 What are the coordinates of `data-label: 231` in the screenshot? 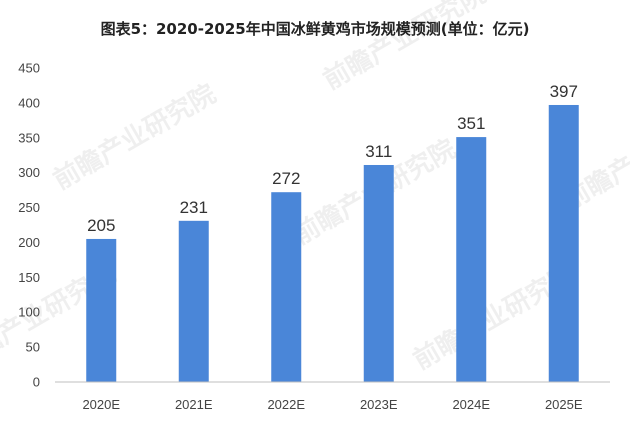 It's located at (194, 207).